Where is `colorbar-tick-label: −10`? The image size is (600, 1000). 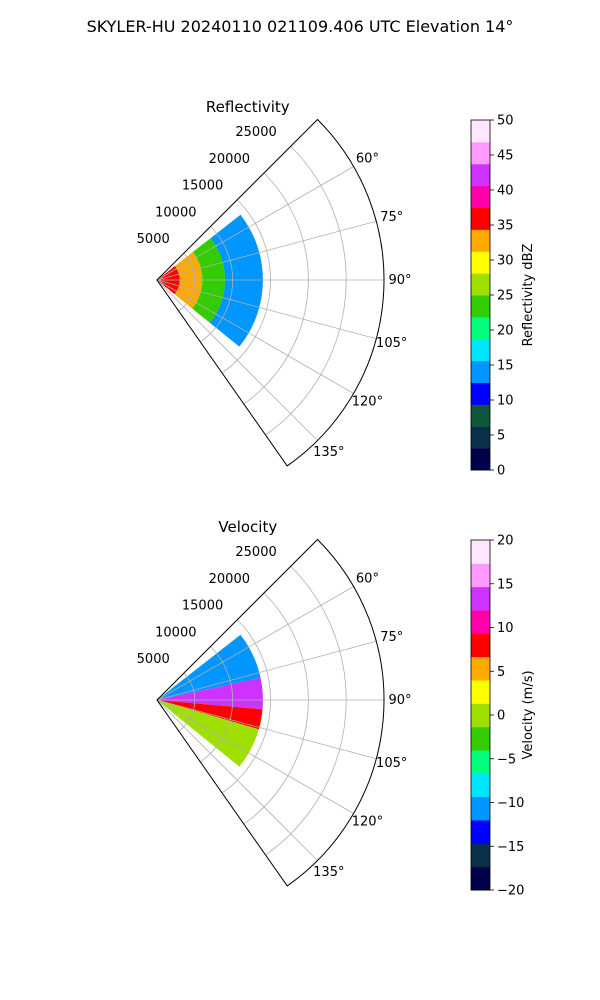
colorbar-tick-label: −10 is located at coordinates (510, 803).